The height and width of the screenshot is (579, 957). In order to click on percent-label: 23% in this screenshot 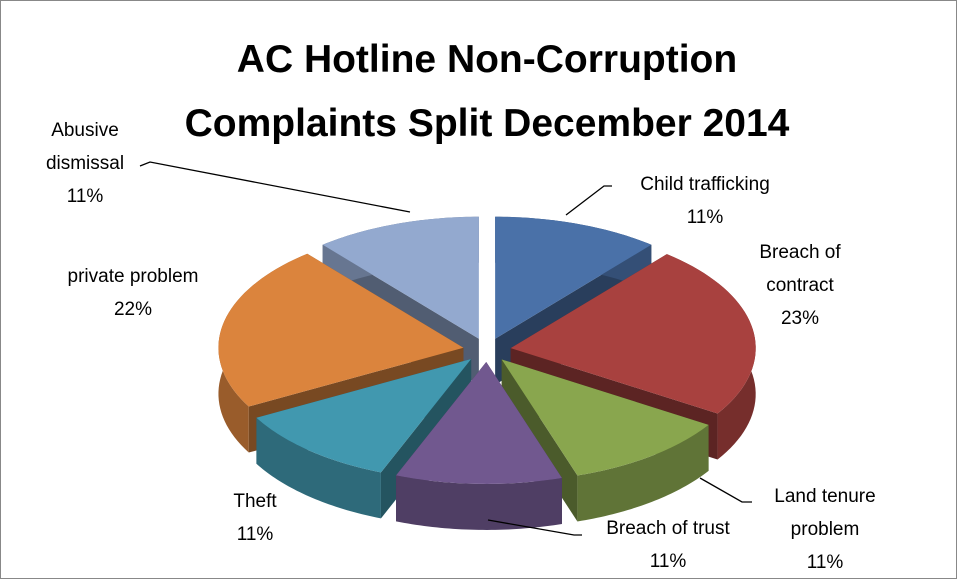, I will do `click(800, 318)`.